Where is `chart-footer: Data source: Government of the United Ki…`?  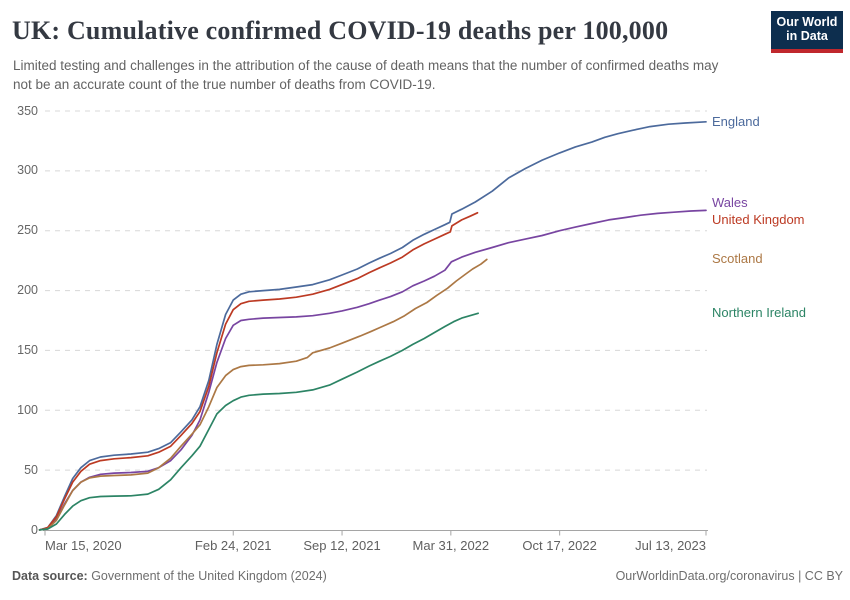 chart-footer: Data source: Government of the United Ki… is located at coordinates (427, 576).